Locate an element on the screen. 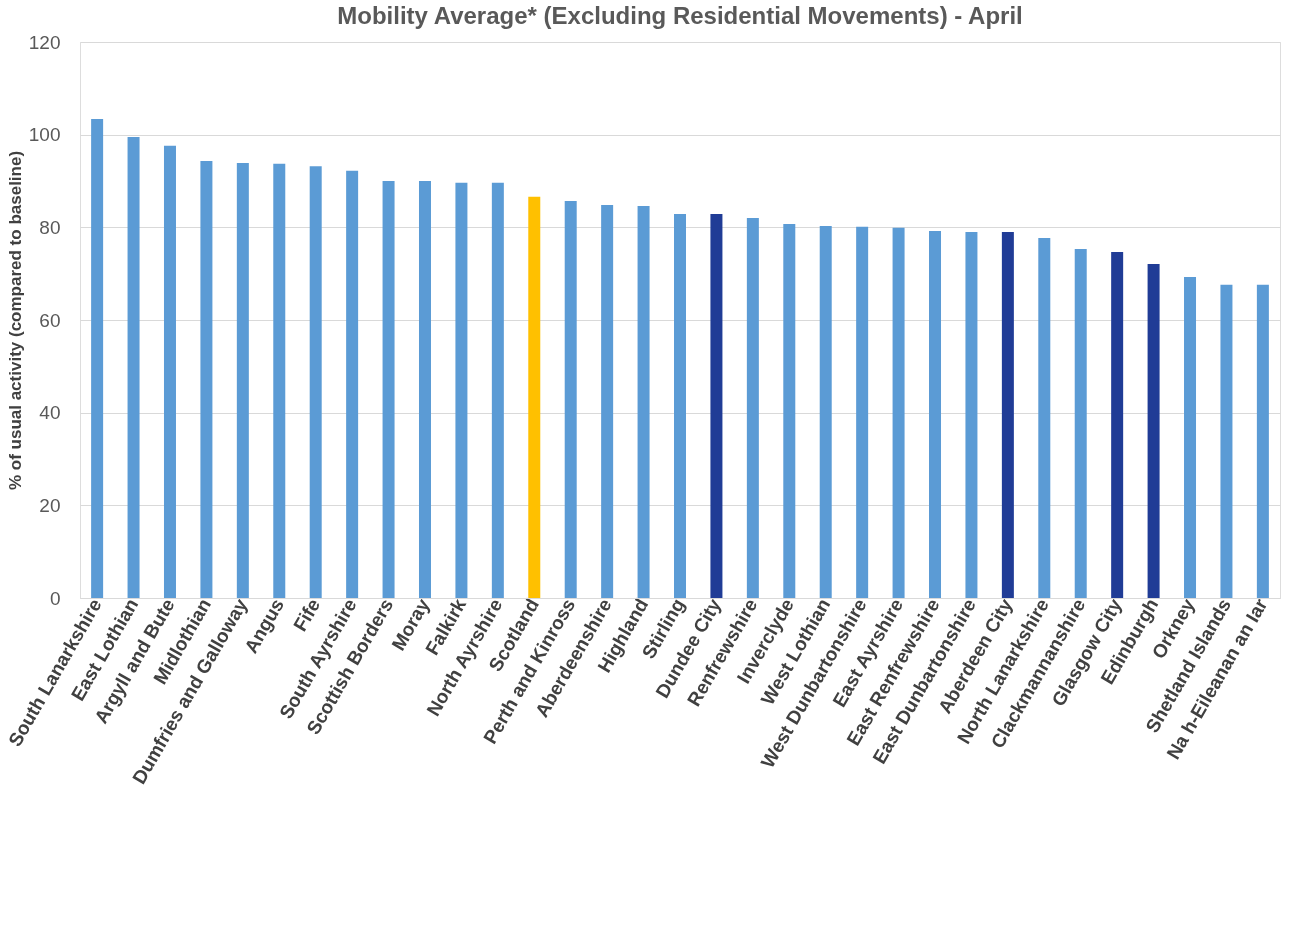  y-tick-label: 20 is located at coordinates (50, 505).